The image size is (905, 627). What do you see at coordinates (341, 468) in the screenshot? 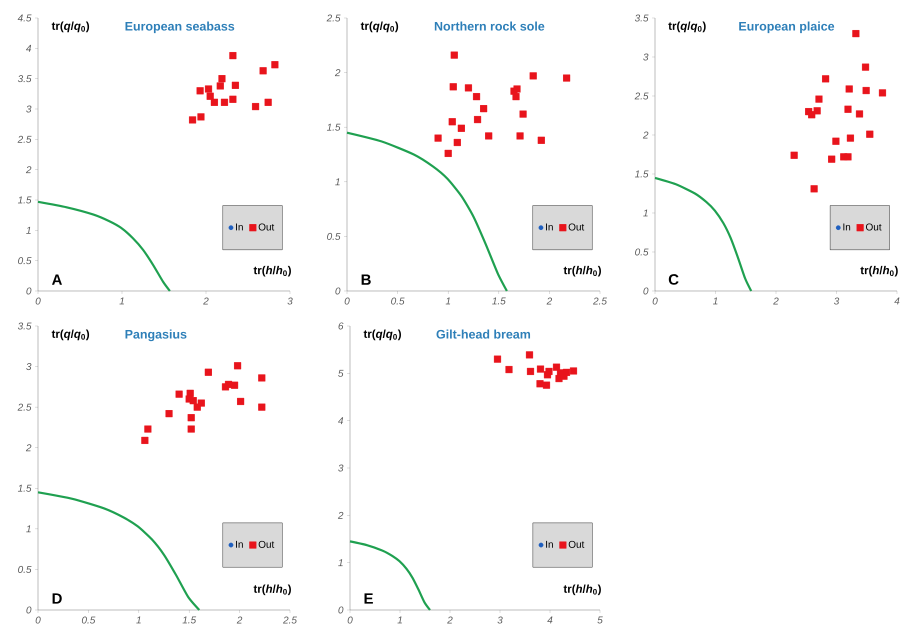
I see `y-tick-label: 3` at bounding box center [341, 468].